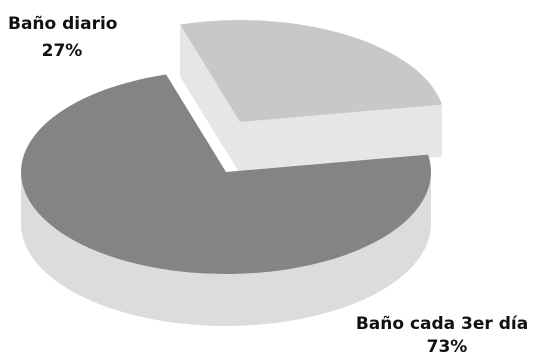 Image resolution: width=552 pixels, height=355 pixels. What do you see at coordinates (63, 24) in the screenshot?
I see `label-bano-diario: Baño diario` at bounding box center [63, 24].